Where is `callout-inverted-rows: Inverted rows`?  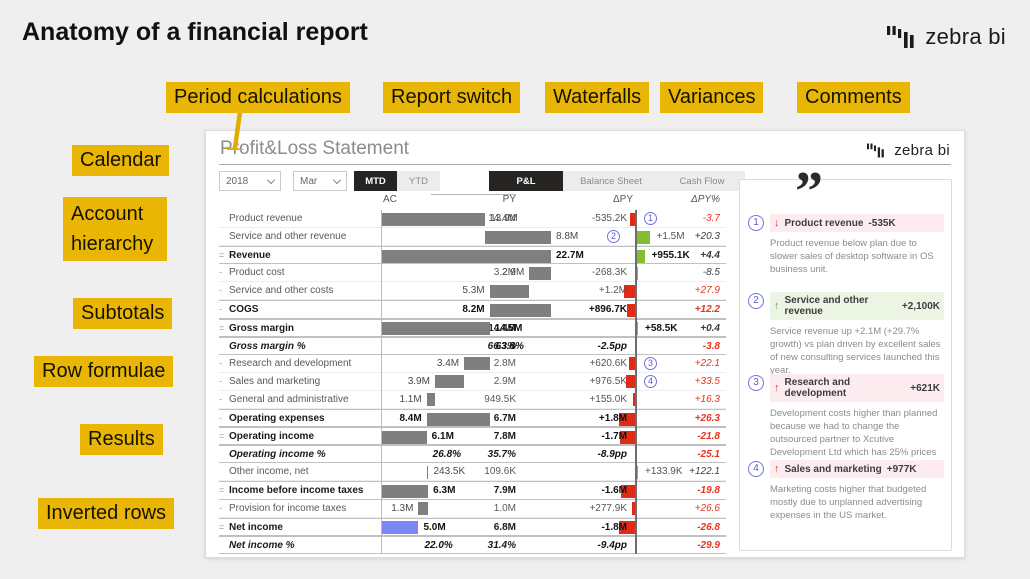 callout-inverted-rows: Inverted rows is located at coordinates (106, 513).